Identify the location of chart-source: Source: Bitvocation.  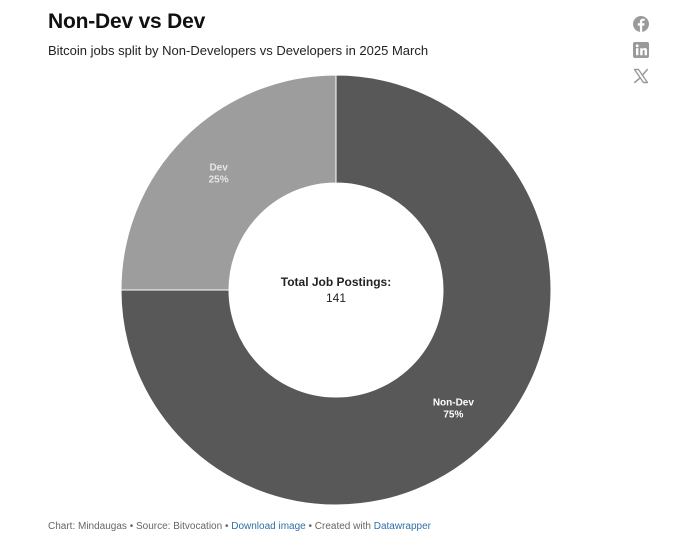
(179, 526).